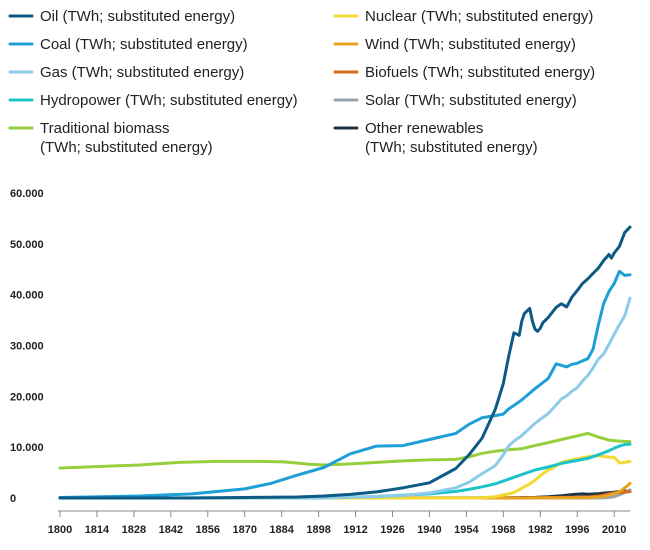  What do you see at coordinates (144, 44) in the screenshot?
I see `legend-label-coal: Coal (TWh; substituted energy)` at bounding box center [144, 44].